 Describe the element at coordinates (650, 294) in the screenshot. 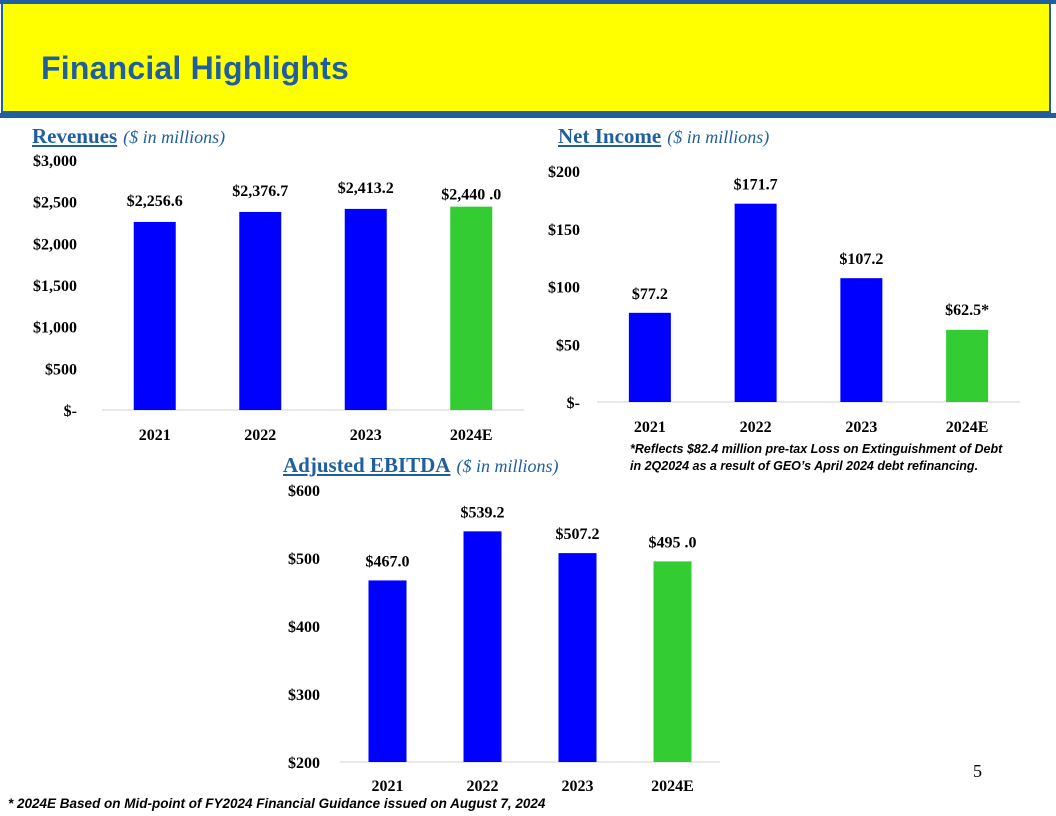

I see `net-income-value-label: $77.2` at that location.